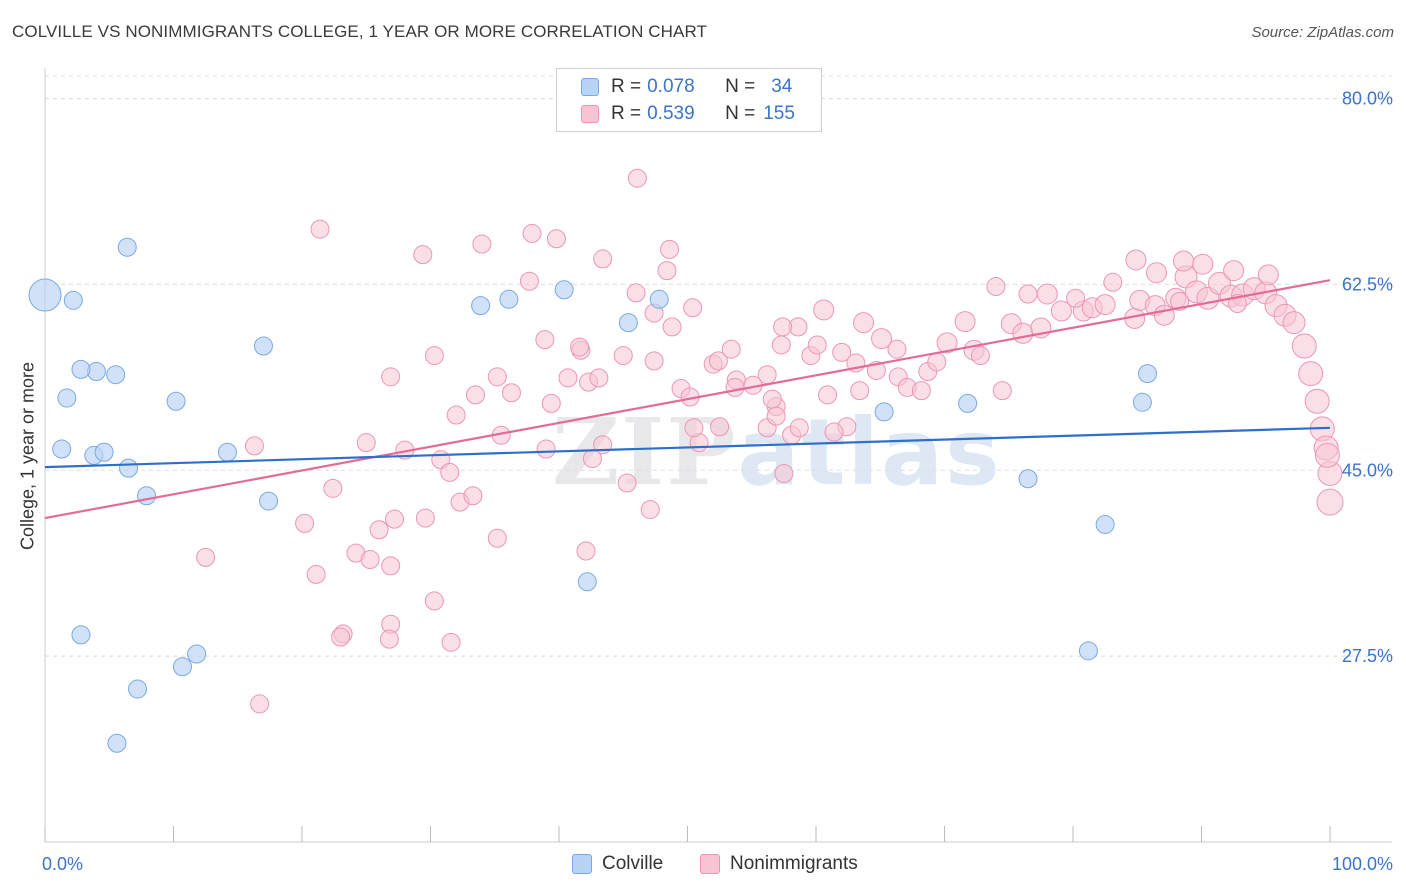 The width and height of the screenshot is (1406, 892). I want to click on chart-source: Source: ZipAtlas.com, so click(1322, 32).